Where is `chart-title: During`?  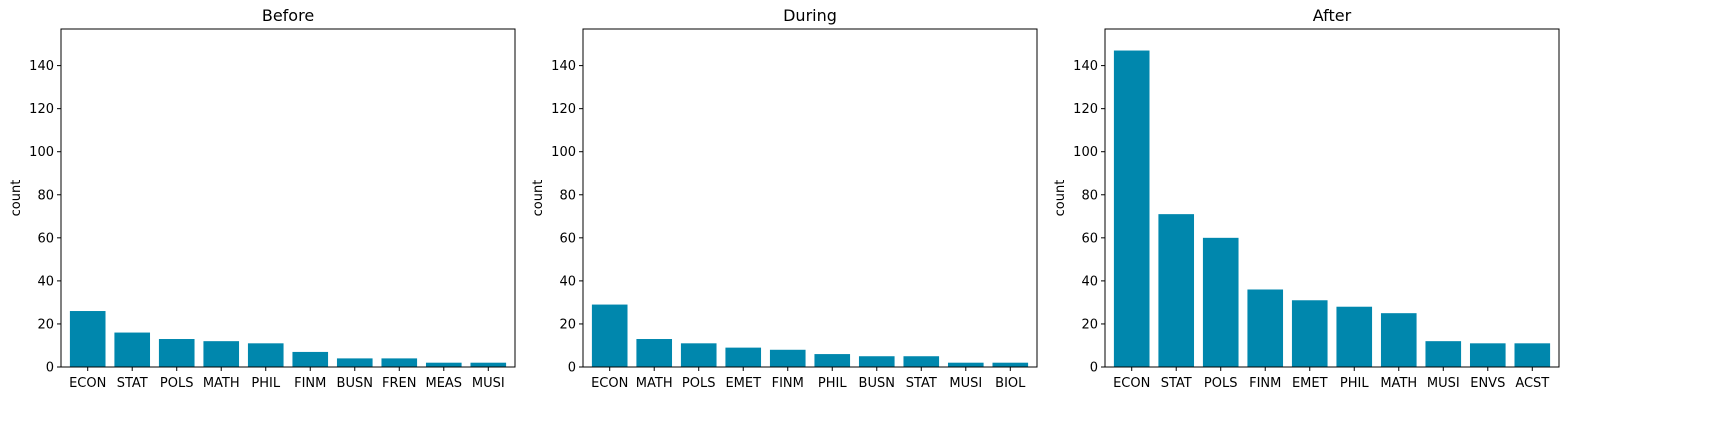 chart-title: During is located at coordinates (810, 15).